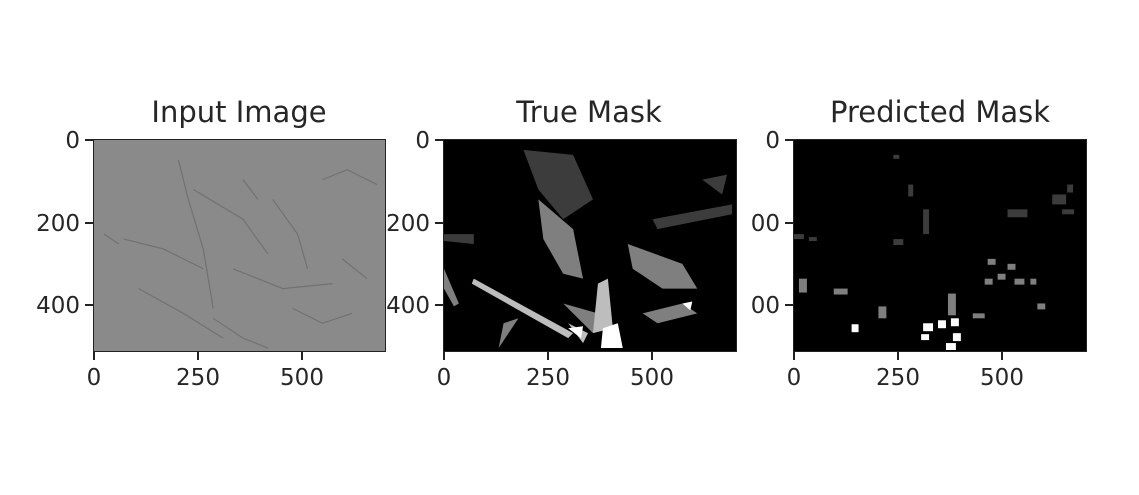  Describe the element at coordinates (94, 378) in the screenshot. I see `input-xlabel-0: 0` at that location.